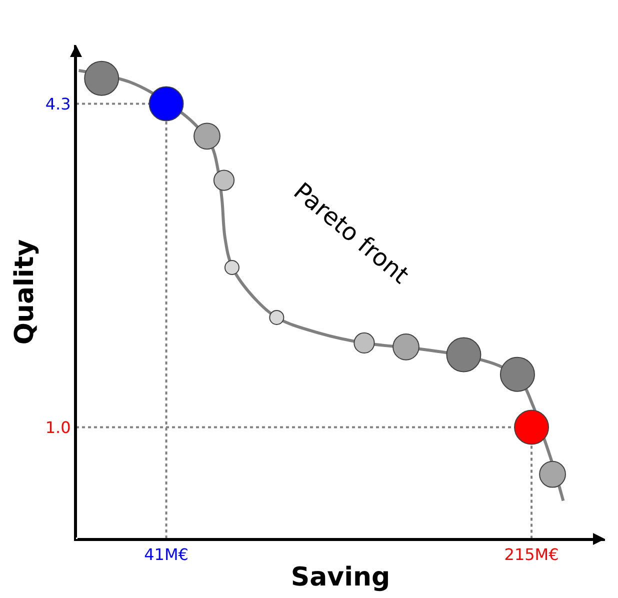  Describe the element at coordinates (58, 104) in the screenshot. I see `y-tick-label: 4.3` at that location.